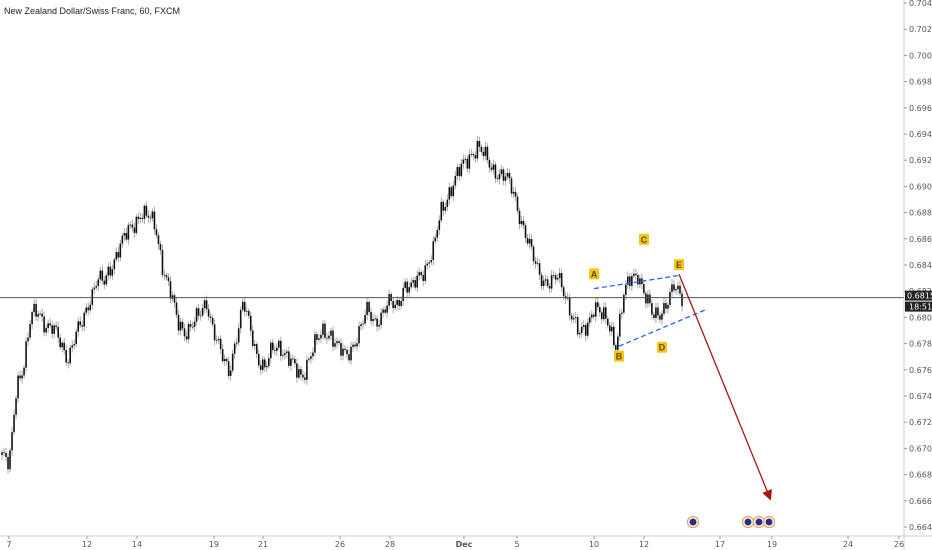 This screenshot has width=932, height=550. I want to click on time-tick-label: 7, so click(8, 544).